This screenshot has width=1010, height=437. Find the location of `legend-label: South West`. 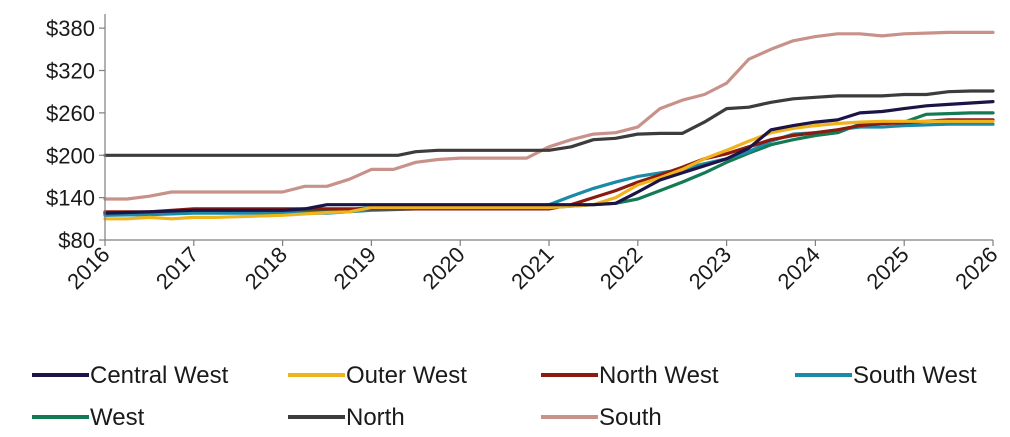

legend-label: South West is located at coordinates (915, 375).